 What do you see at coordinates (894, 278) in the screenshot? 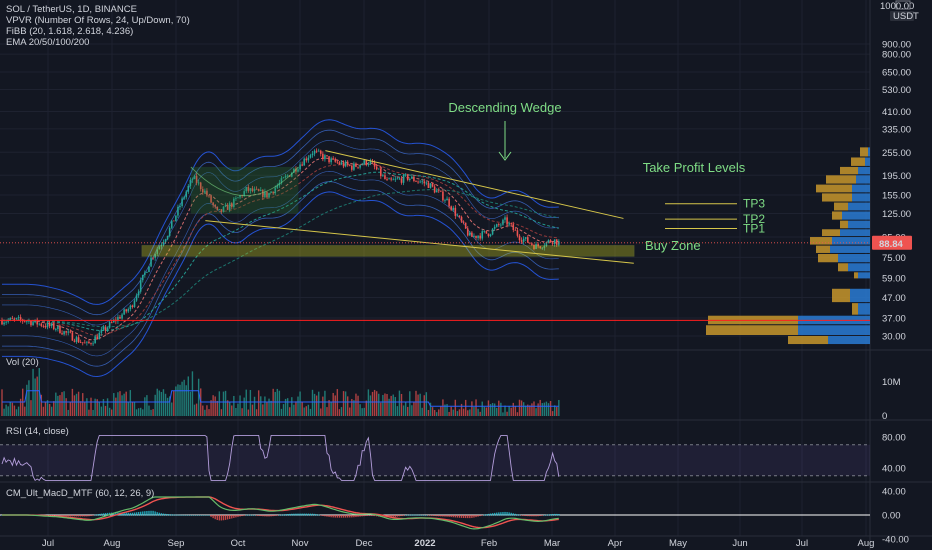
I see `price-tick-label: 59.00` at bounding box center [894, 278].